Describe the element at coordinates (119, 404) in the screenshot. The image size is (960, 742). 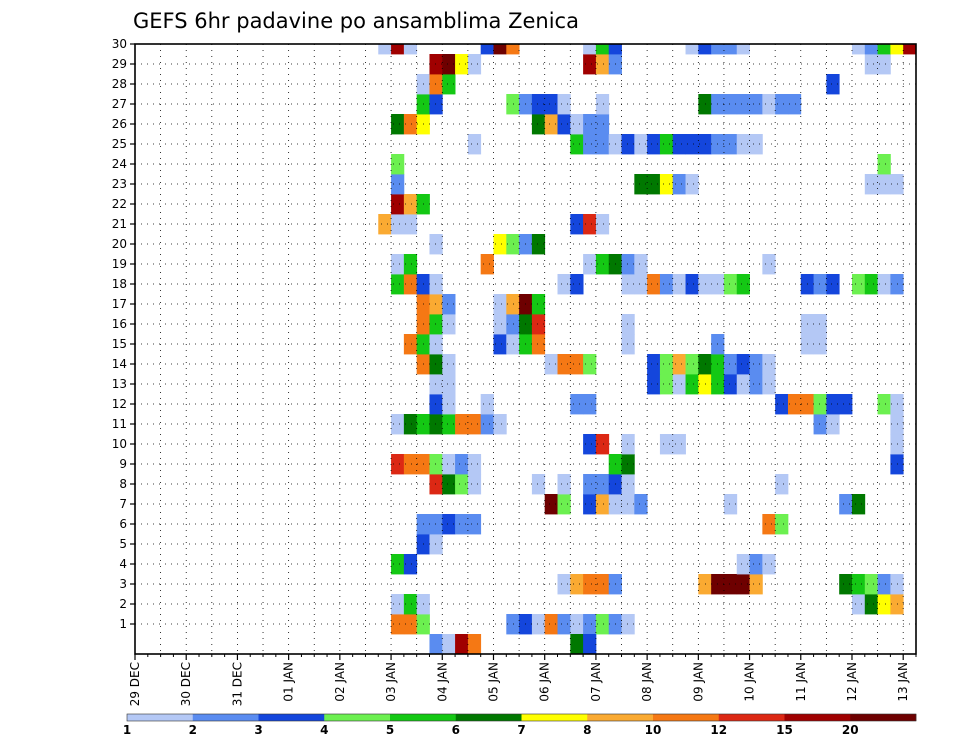
I see `y-tick-label: 12` at that location.